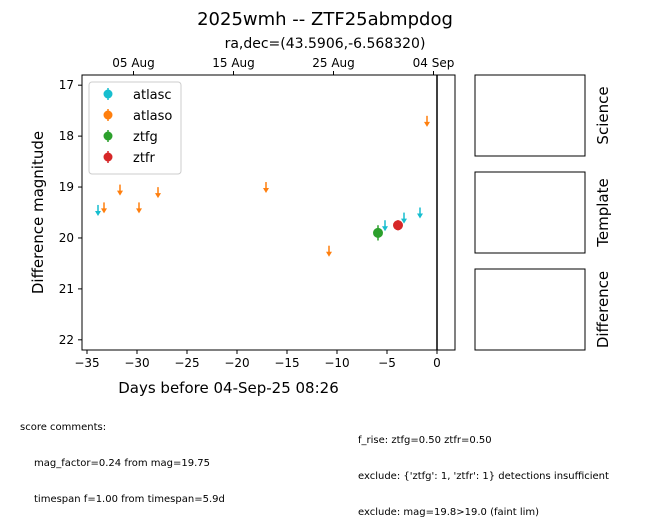 The height and width of the screenshot is (531, 650). I want to click on y-tick-label: 20, so click(66, 238).